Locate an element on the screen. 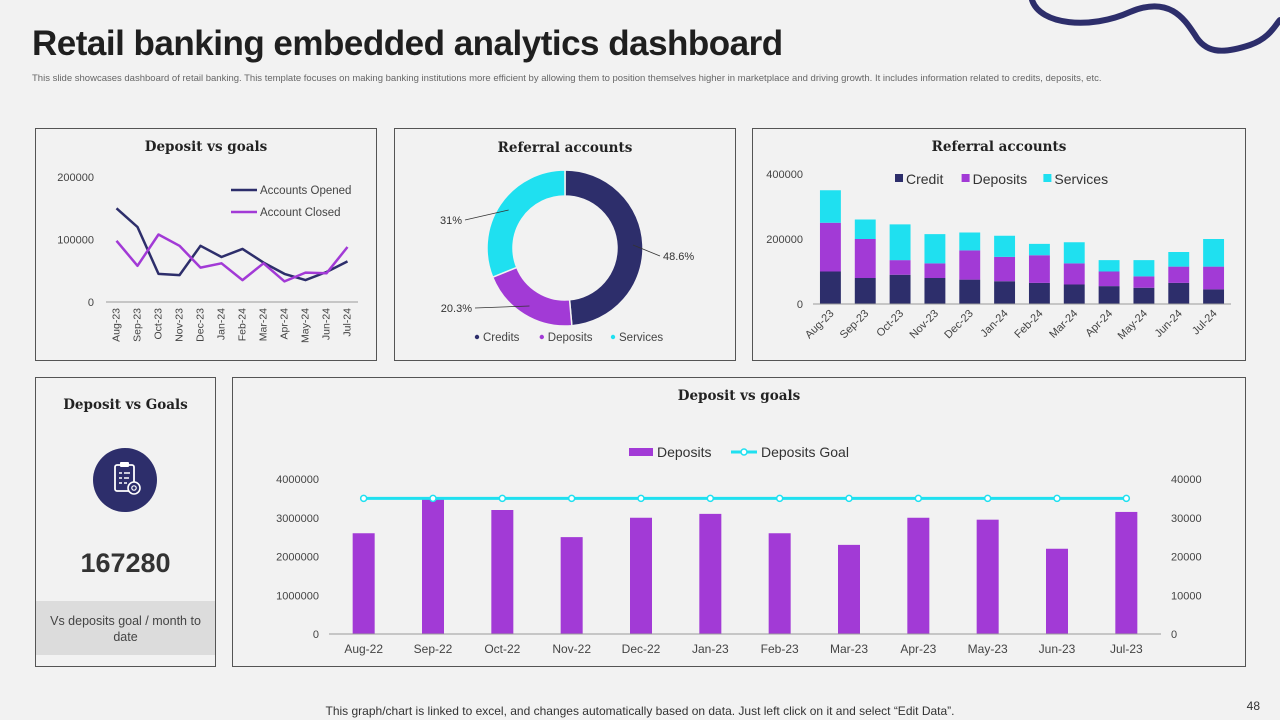  x-tick-label: Dec-23 is located at coordinates (201, 325).